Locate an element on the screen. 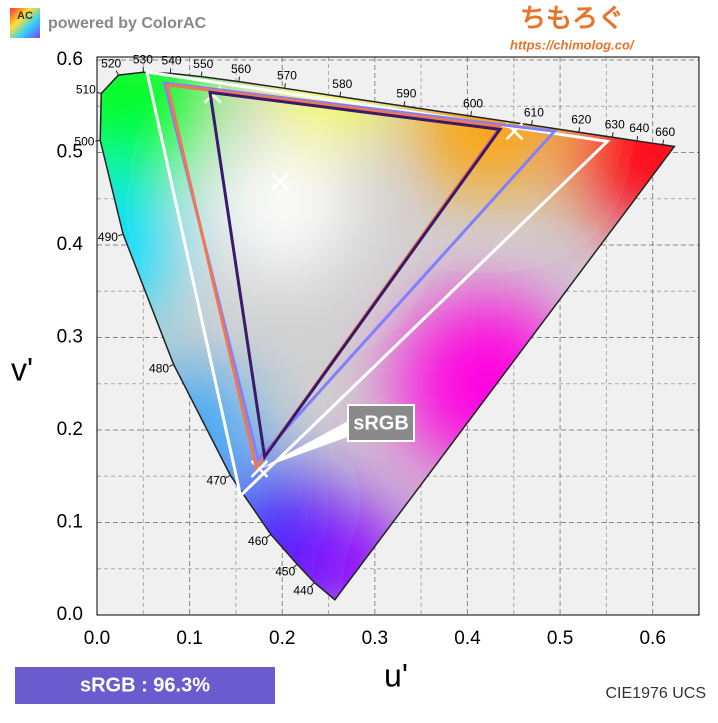 This screenshot has height=723, width=718. wavelength-label: 440 is located at coordinates (303, 591).